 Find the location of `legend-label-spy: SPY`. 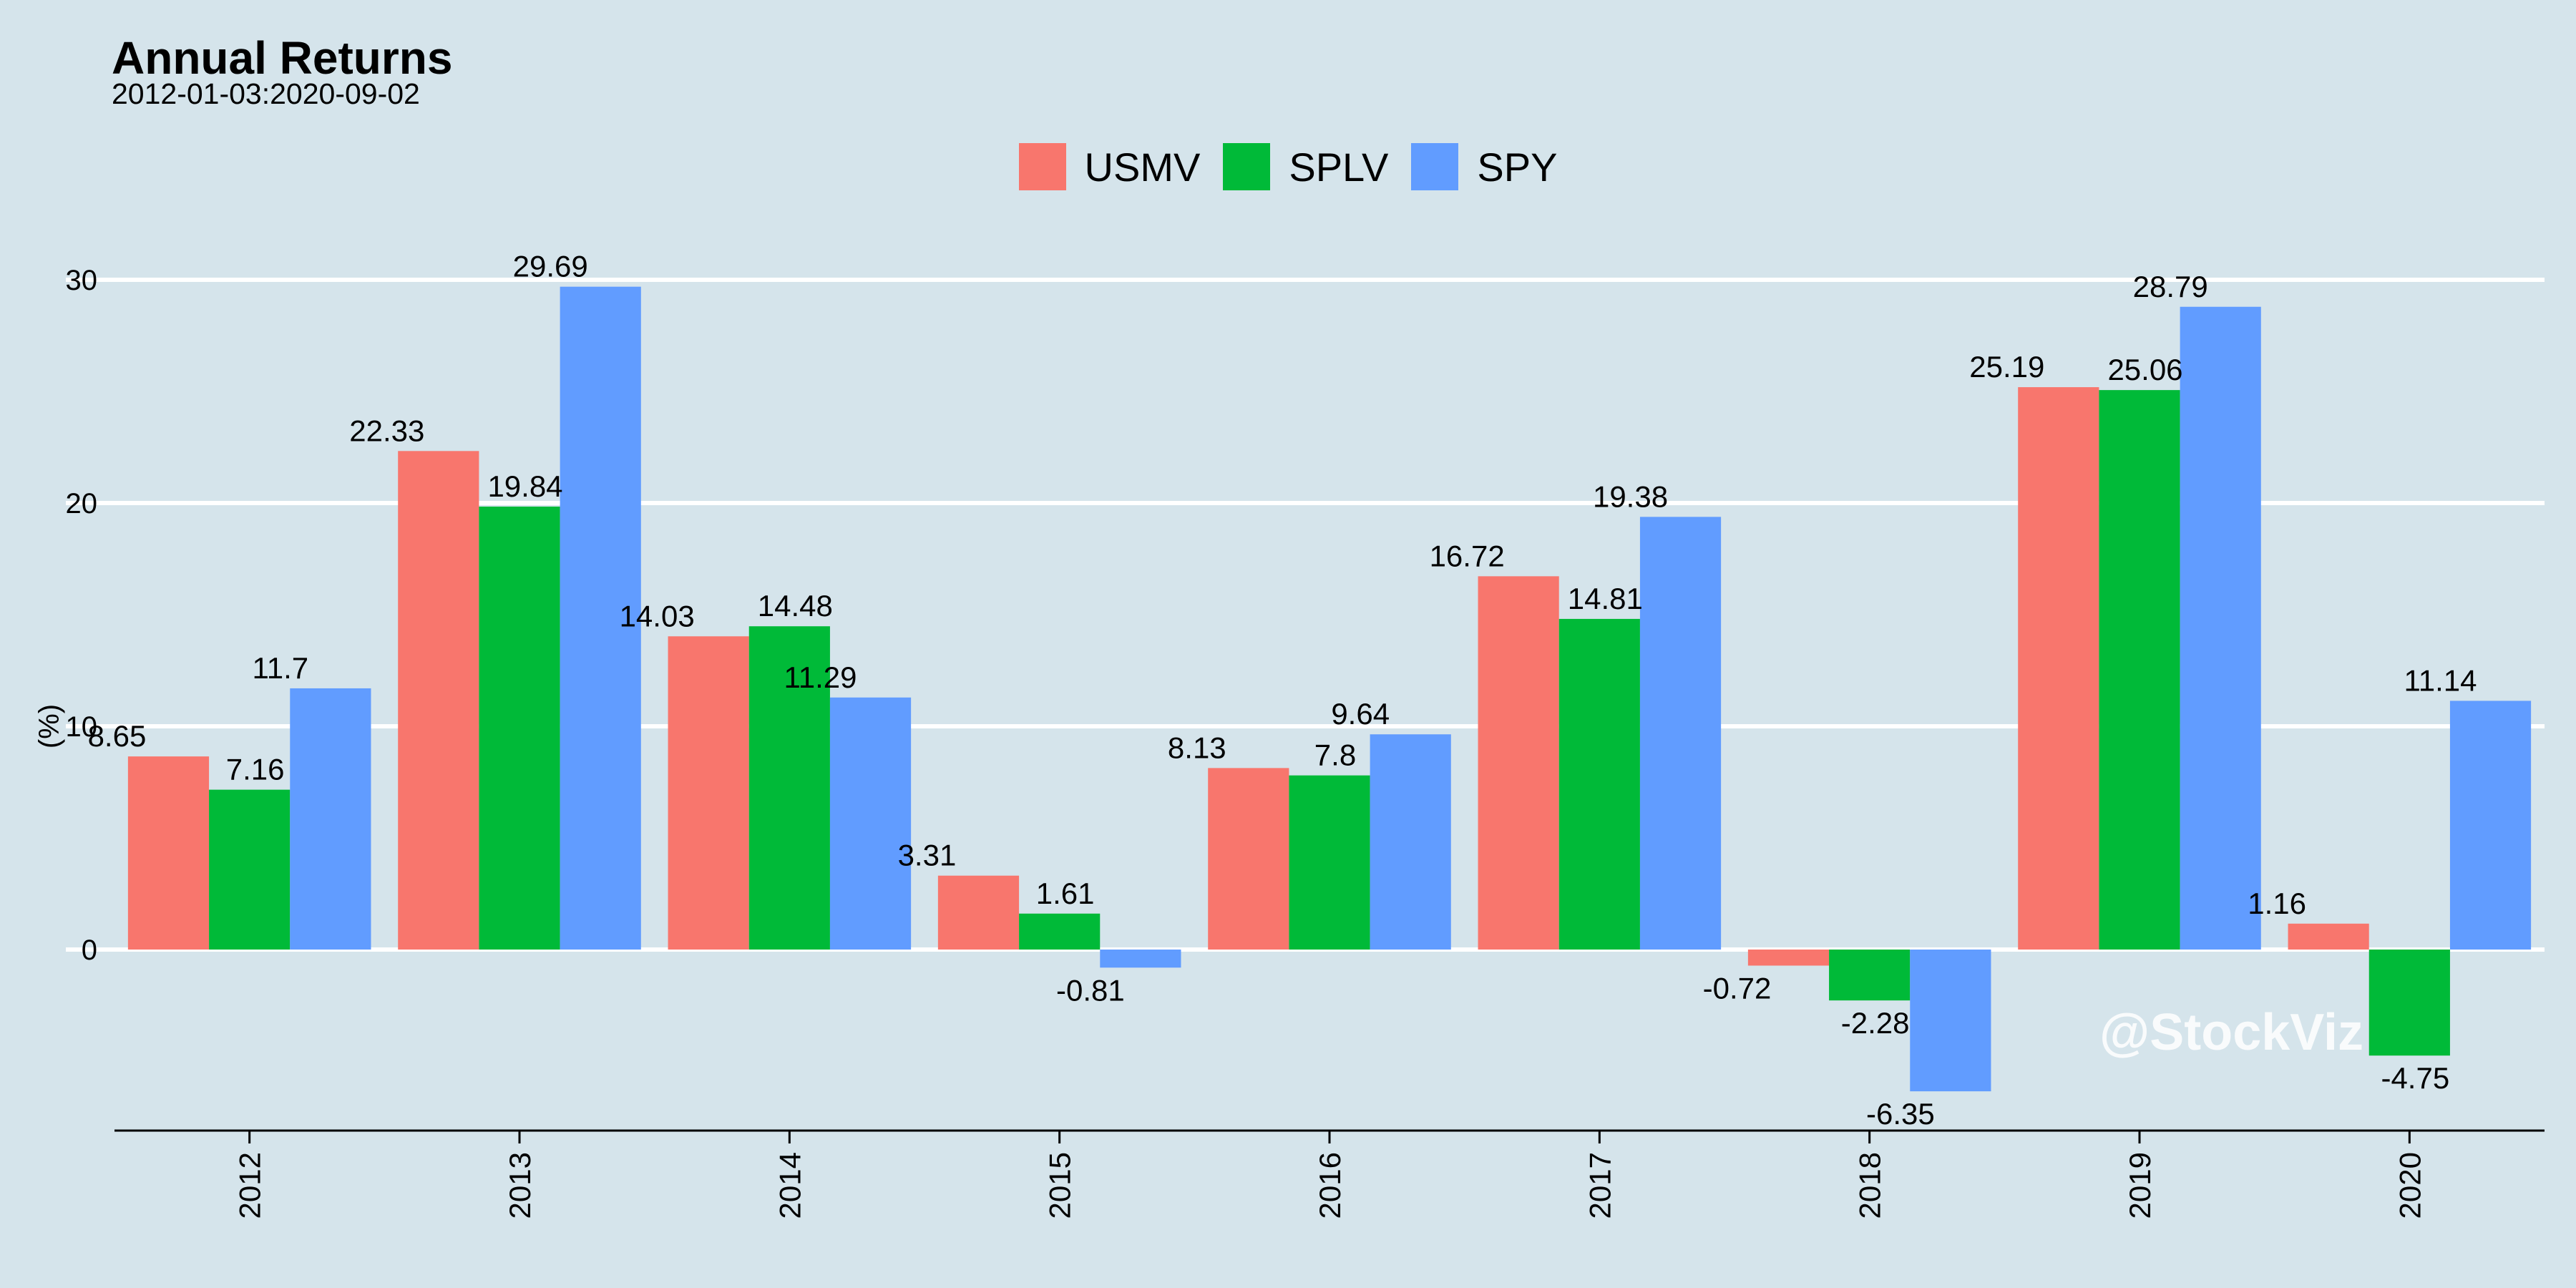

legend-label-spy: SPY is located at coordinates (1517, 167).